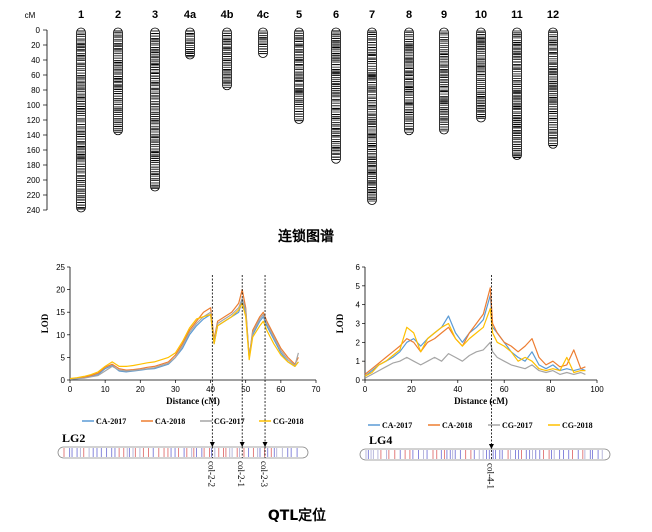  I want to click on chromosome-label: 9, so click(444, 15).